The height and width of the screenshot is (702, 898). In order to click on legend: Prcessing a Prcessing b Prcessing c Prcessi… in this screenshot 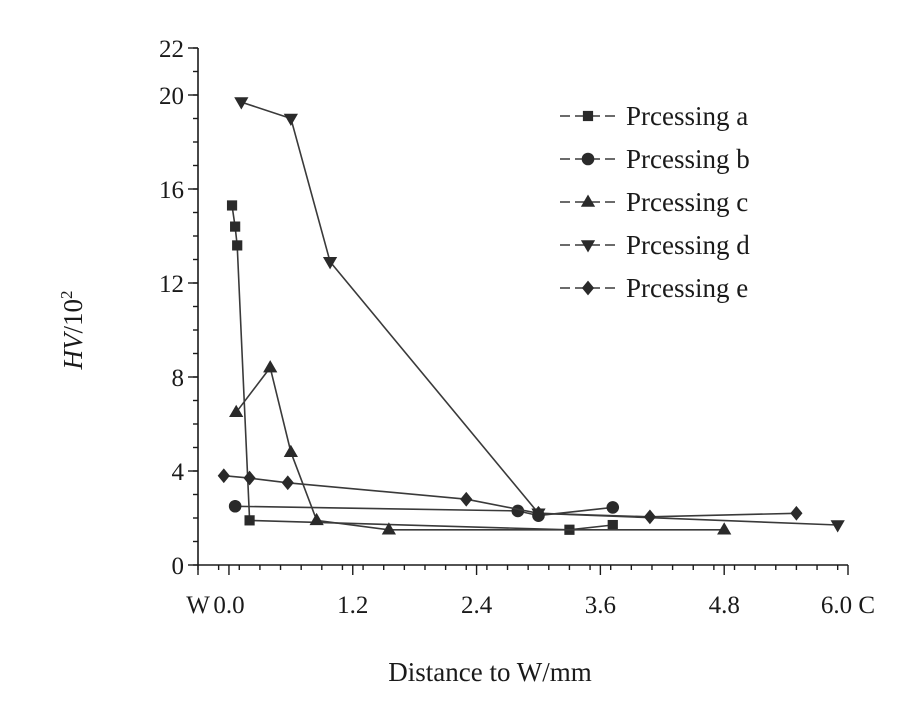, I will do `click(655, 202)`.